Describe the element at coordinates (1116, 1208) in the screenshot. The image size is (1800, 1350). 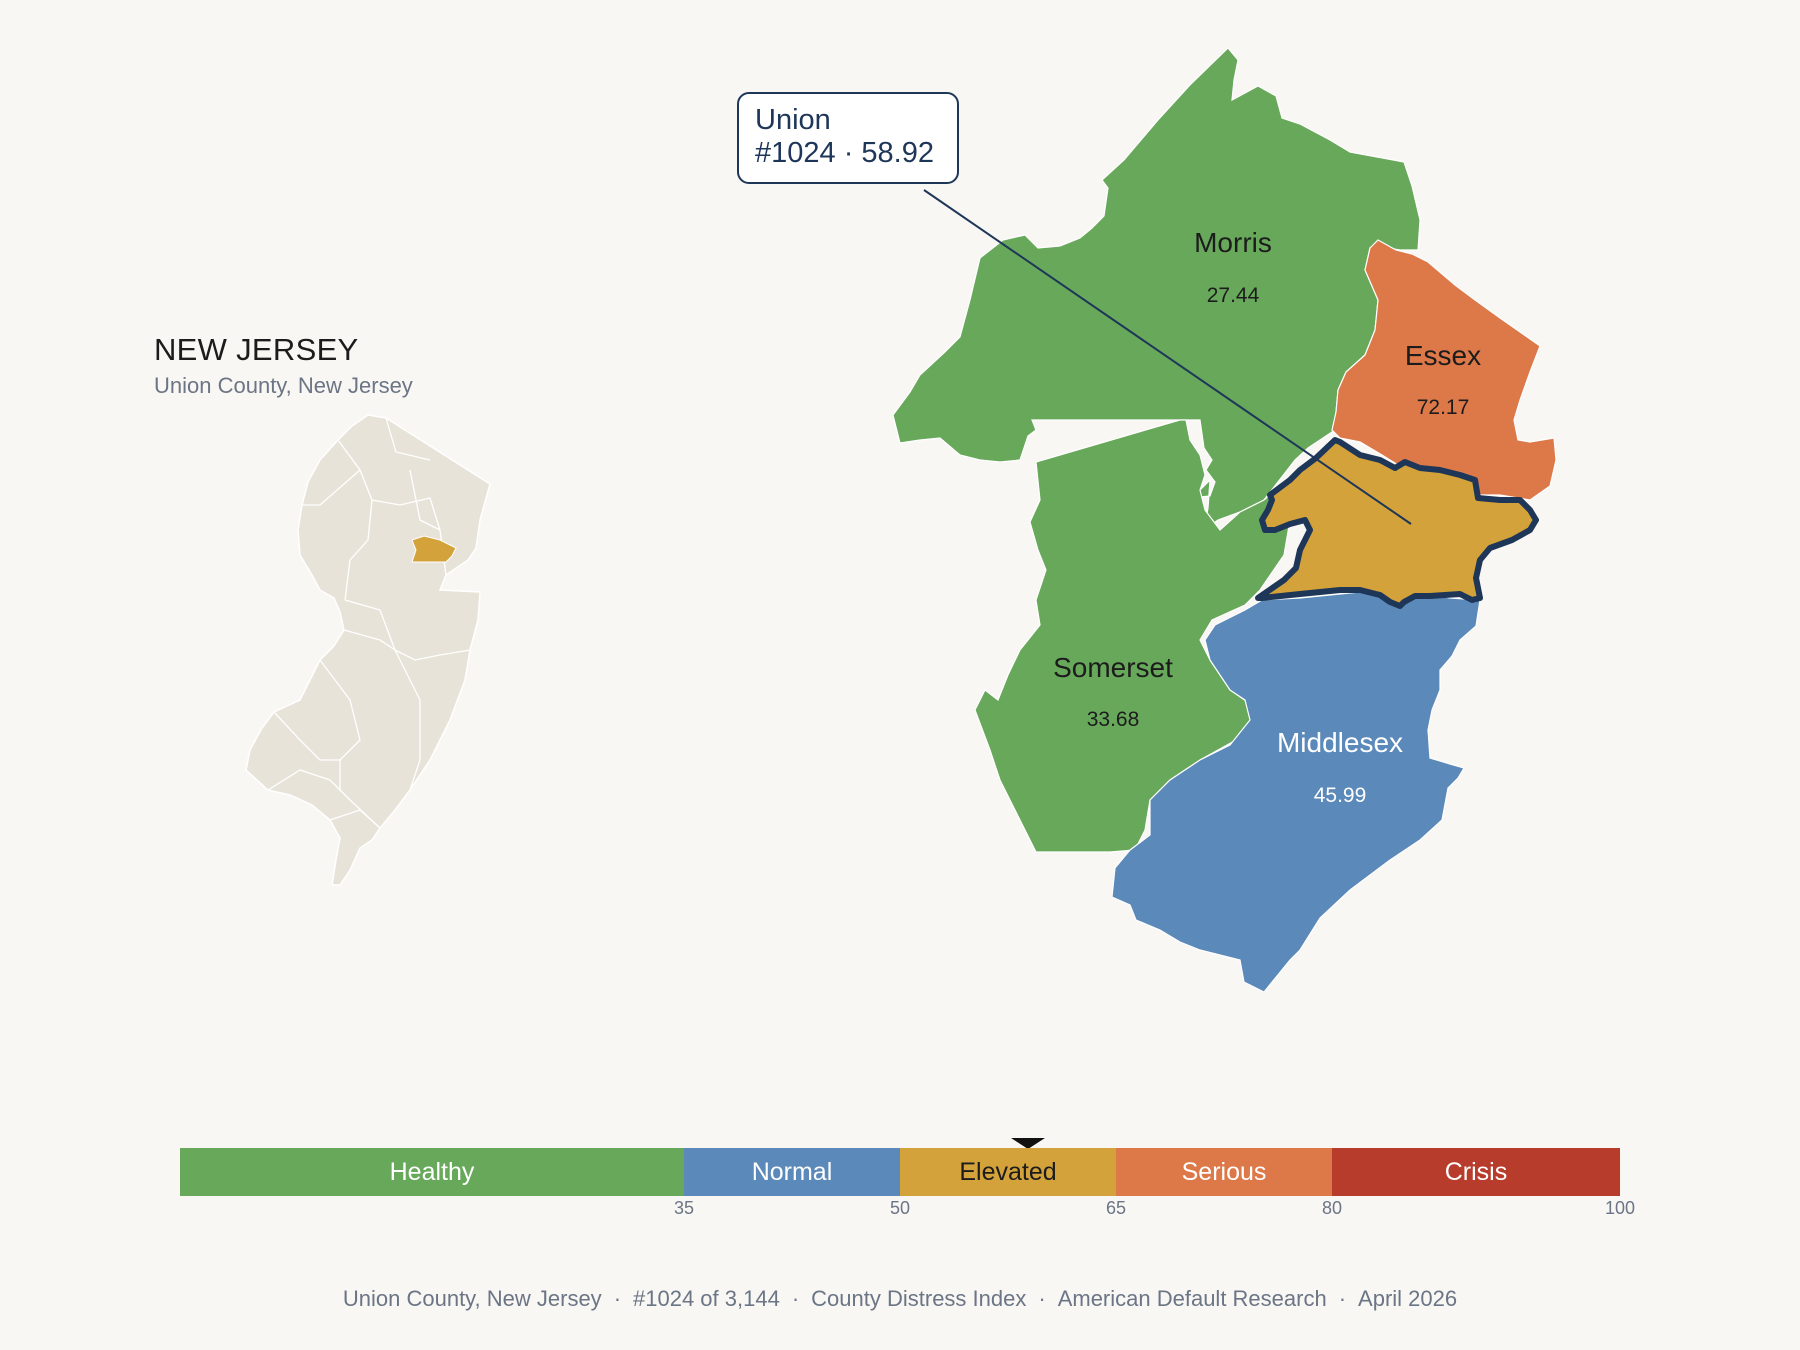
I see `scale-tick-label: 65` at that location.